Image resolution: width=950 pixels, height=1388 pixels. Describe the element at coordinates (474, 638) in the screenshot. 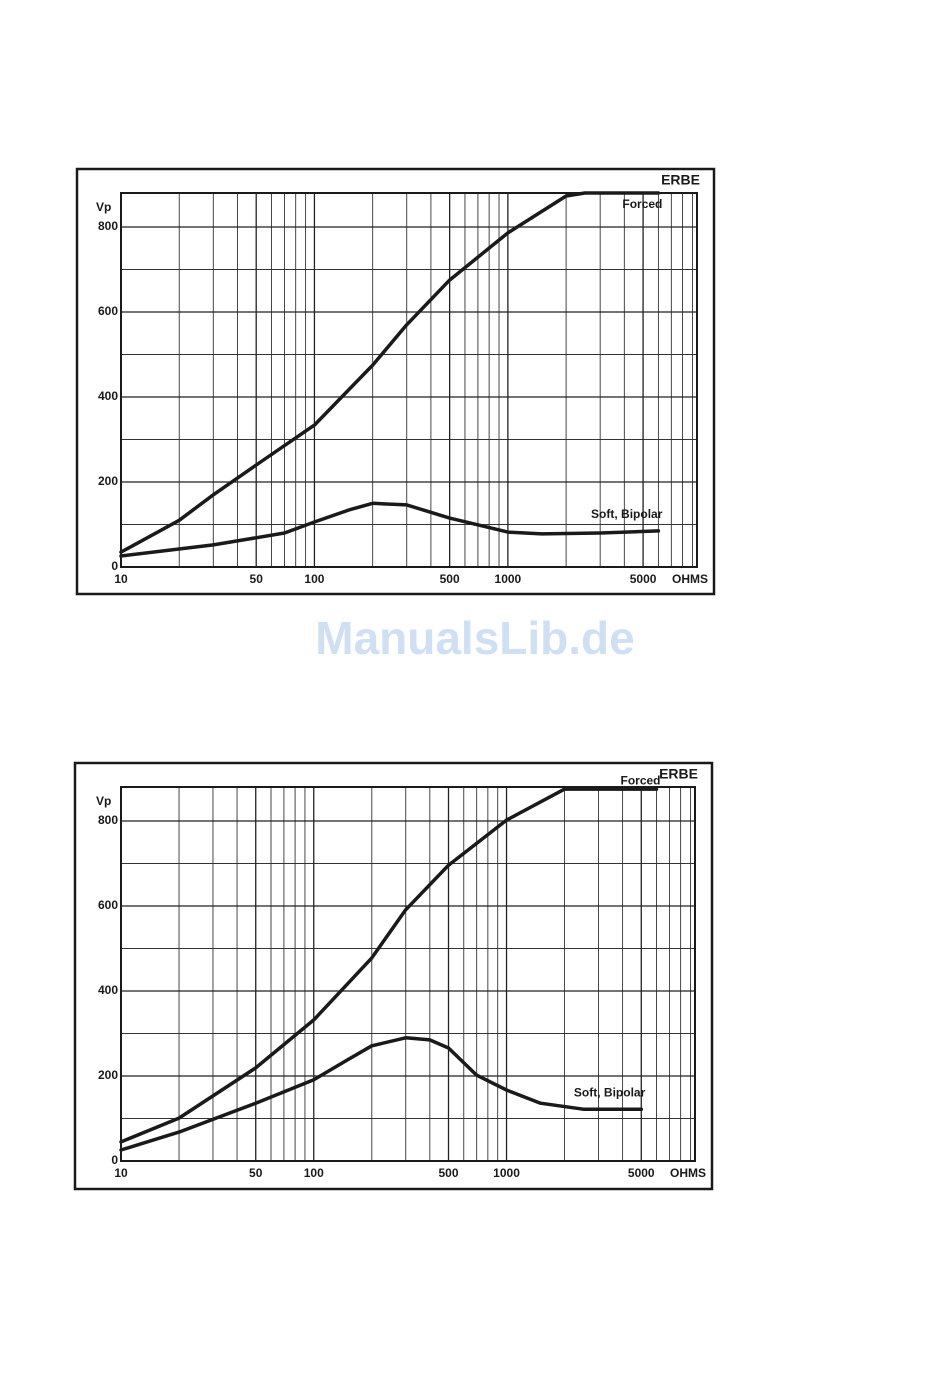

I see `watermark: ManualsLib.de` at that location.